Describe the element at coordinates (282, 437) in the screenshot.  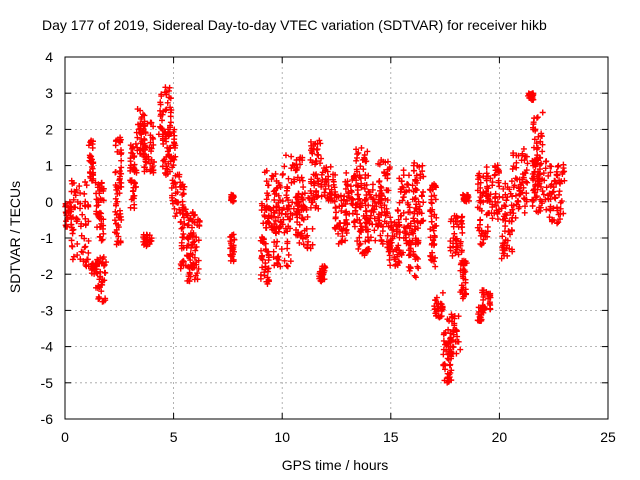
I see `x-tick-label: 10` at that location.